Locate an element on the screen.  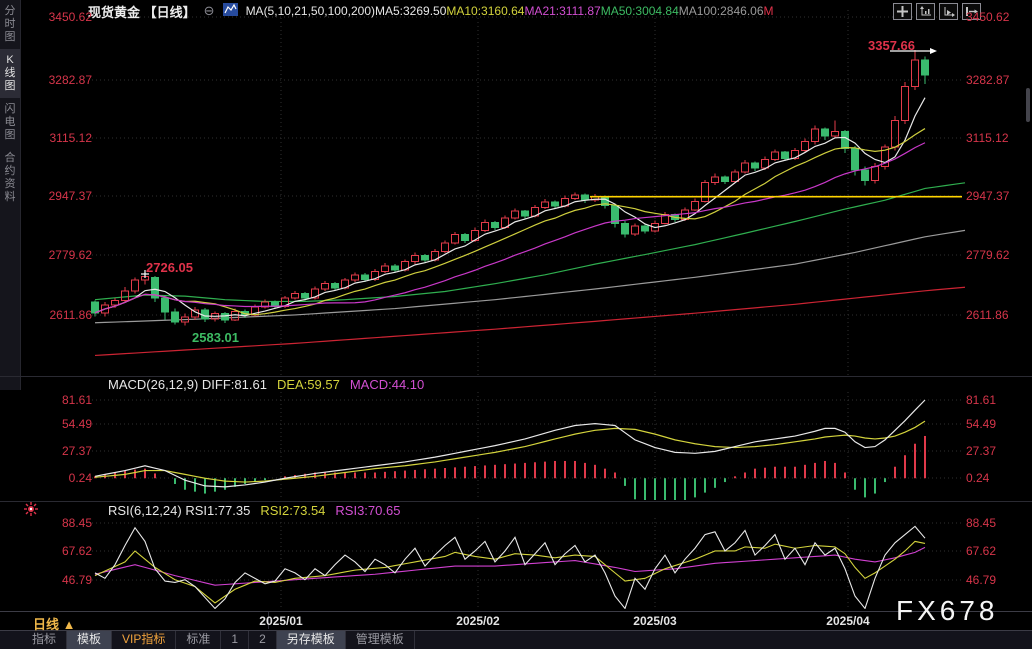
axis-tick-label: 46.79 is located at coordinates (981, 580).